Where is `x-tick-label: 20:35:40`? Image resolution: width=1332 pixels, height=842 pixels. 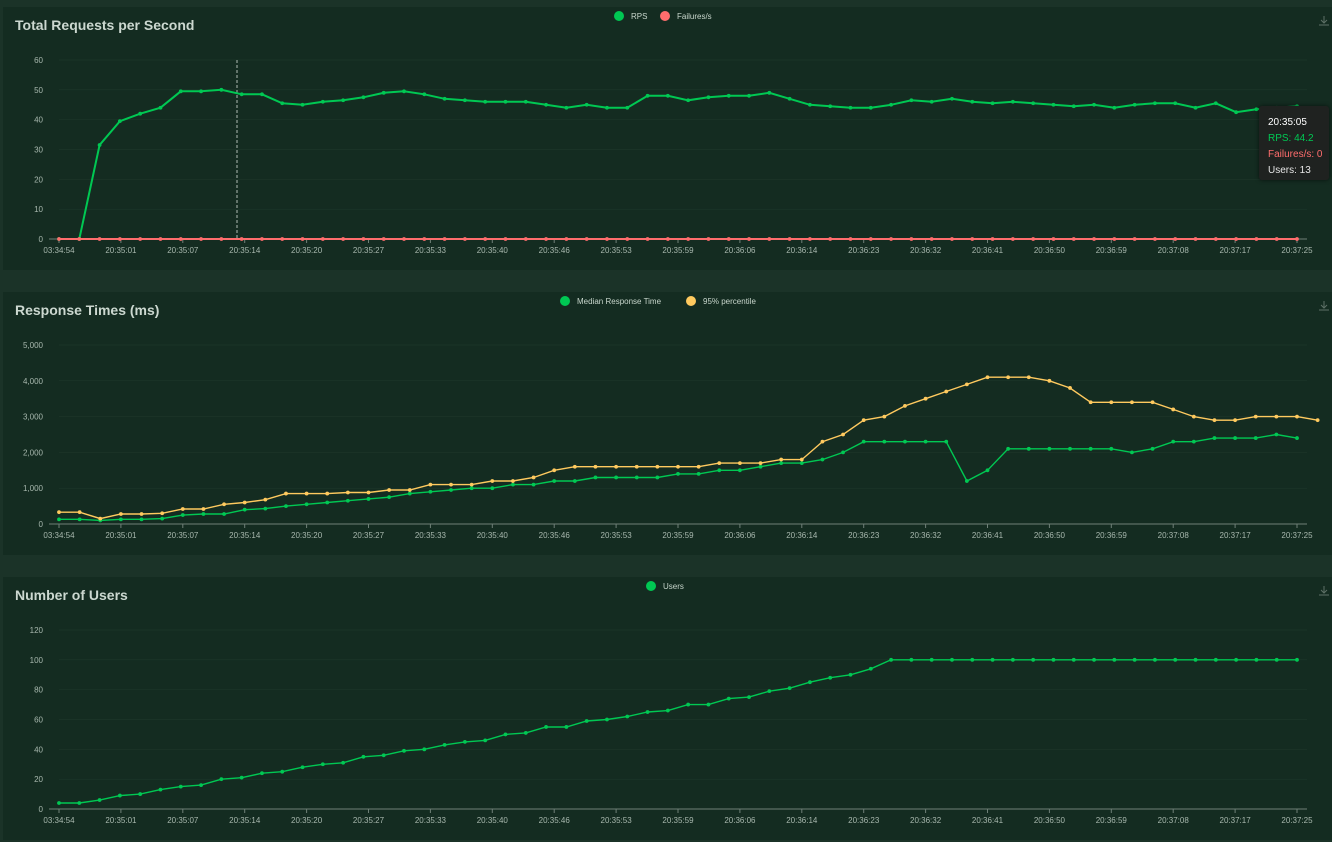 x-tick-label: 20:35:40 is located at coordinates (493, 820).